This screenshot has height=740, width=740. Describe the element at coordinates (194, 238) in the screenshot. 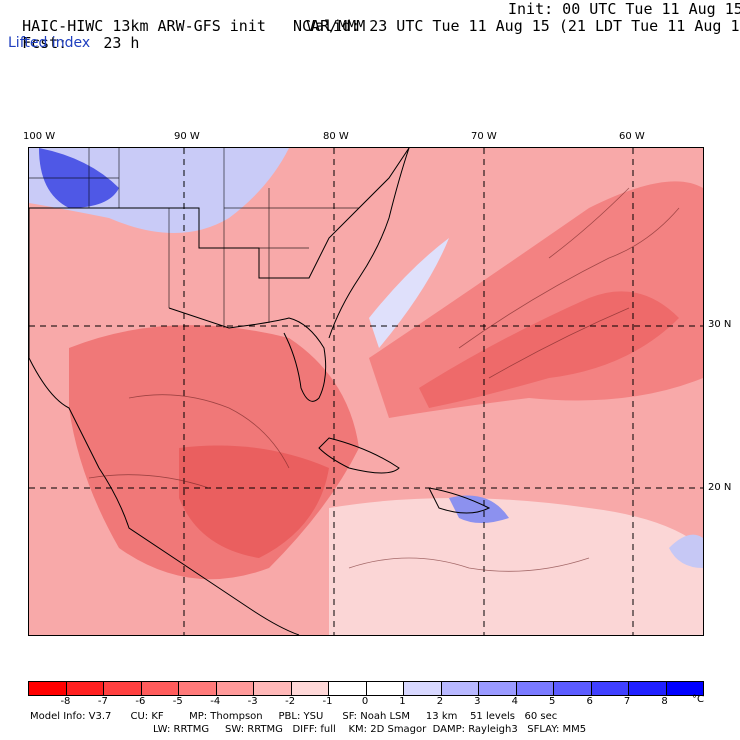

I see `state-borders` at that location.